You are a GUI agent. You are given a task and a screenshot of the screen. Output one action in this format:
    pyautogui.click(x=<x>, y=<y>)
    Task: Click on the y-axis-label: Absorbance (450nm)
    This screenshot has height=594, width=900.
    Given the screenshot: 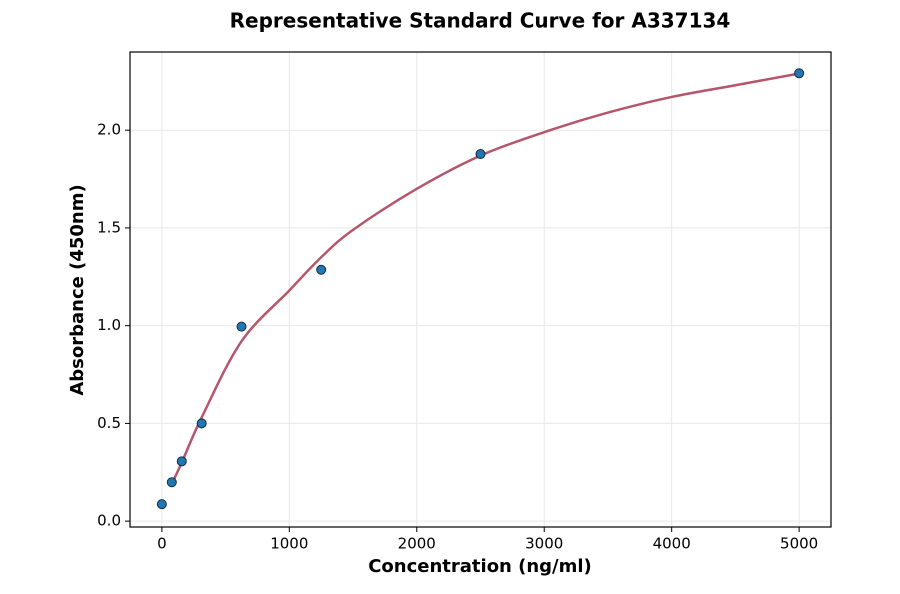 What is the action you would take?
    pyautogui.click(x=77, y=289)
    